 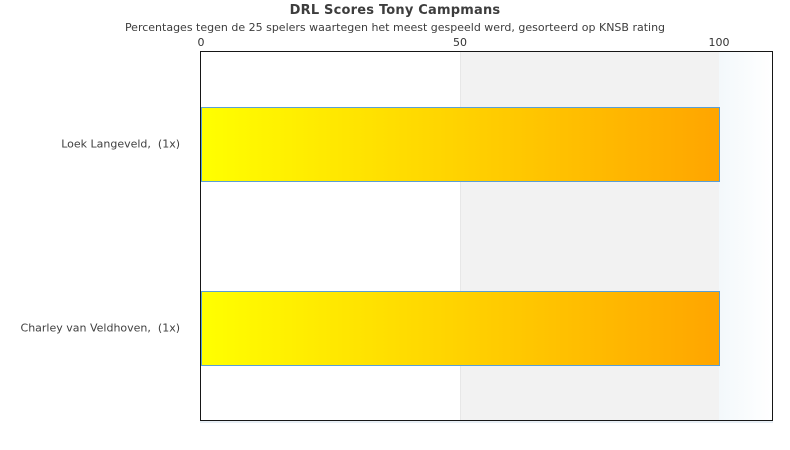 What do you see at coordinates (100, 328) in the screenshot?
I see `category-label-1: Charley van Veldhoven, (1x)` at bounding box center [100, 328].